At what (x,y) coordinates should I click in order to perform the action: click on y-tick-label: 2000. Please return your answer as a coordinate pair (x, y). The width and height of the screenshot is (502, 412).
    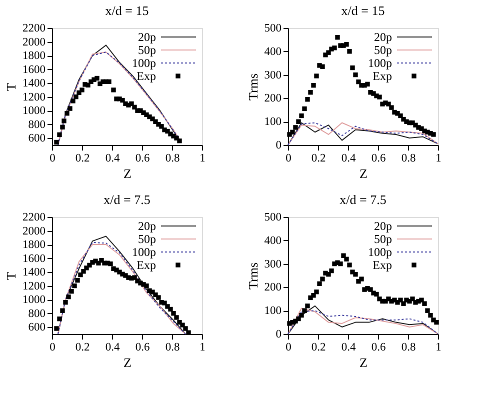
    Looking at the image, I should click on (34, 42).